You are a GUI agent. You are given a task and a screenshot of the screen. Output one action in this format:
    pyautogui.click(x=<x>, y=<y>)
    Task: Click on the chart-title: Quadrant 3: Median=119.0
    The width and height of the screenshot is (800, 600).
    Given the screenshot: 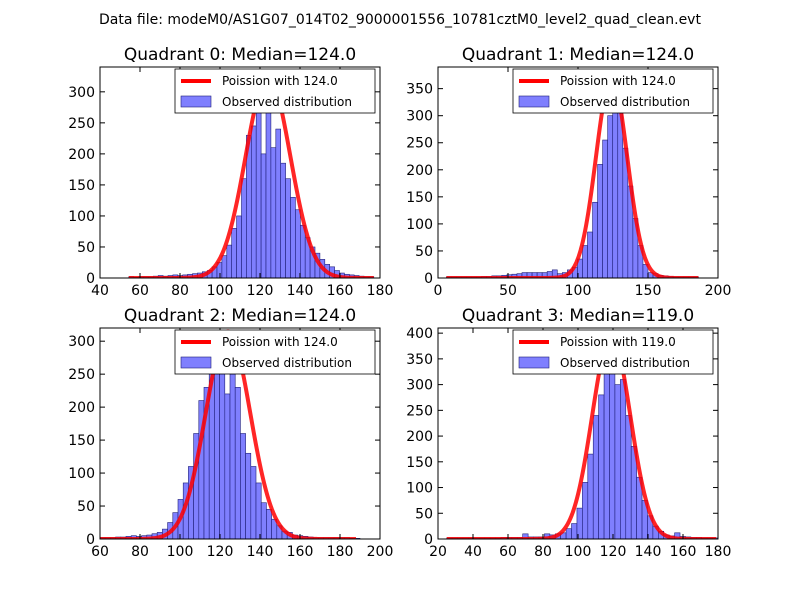 What is the action you would take?
    pyautogui.click(x=578, y=316)
    